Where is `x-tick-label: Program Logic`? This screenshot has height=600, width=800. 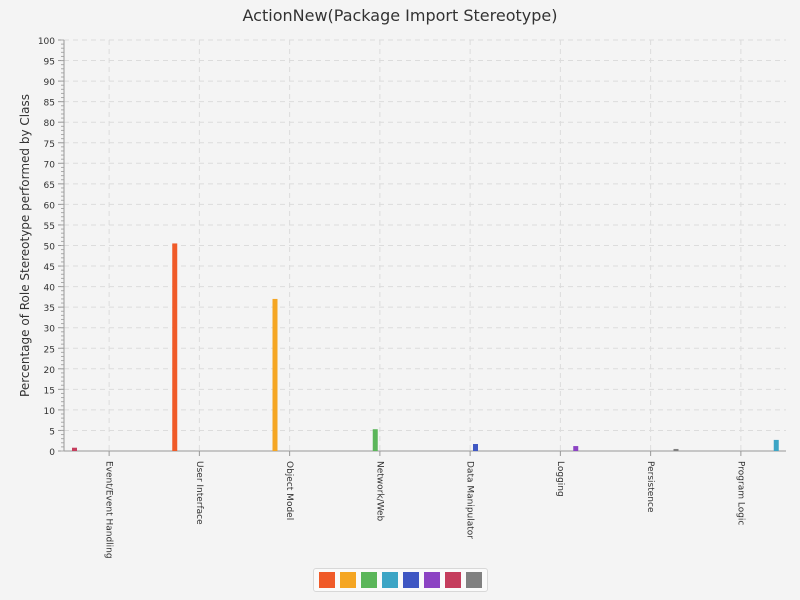 x-tick-label: Program Logic is located at coordinates (740, 493).